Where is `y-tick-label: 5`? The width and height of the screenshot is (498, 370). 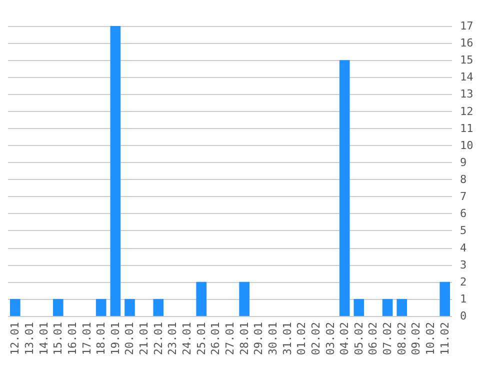
y-tick-label: 5 is located at coordinates (463, 231).